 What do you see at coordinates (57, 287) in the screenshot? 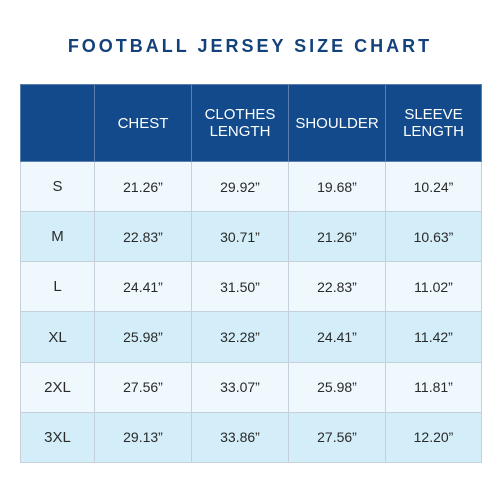
I see `size-cell: L` at bounding box center [57, 287].